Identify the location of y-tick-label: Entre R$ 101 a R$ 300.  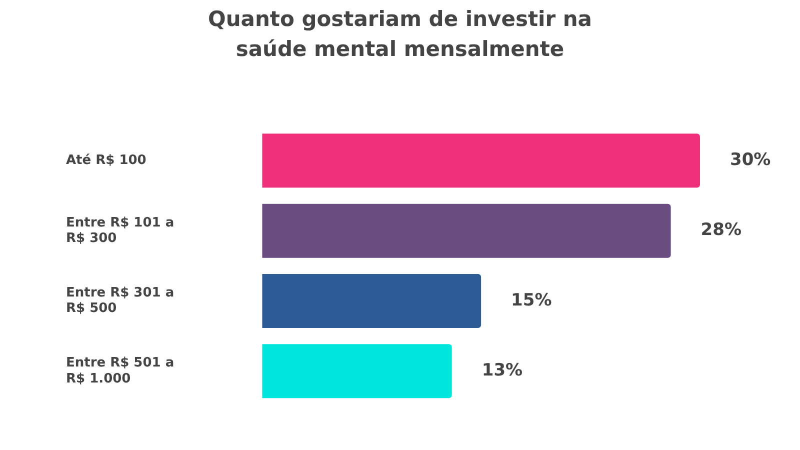
(120, 230).